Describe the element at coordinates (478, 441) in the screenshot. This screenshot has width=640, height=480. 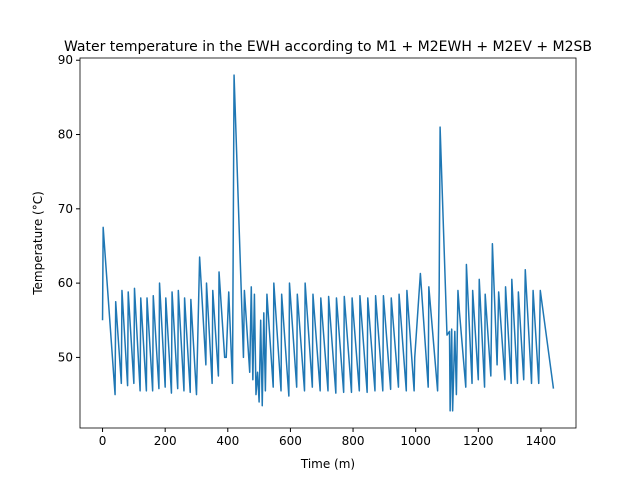
I see `x-tick-label: 1200` at that location.